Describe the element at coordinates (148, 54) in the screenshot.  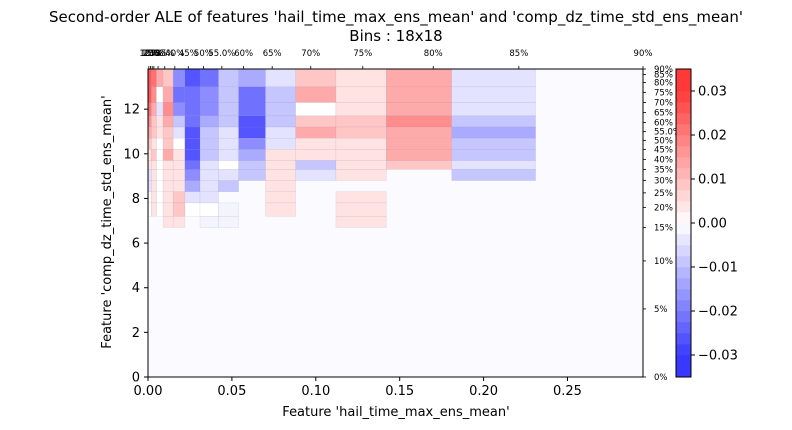
I see `top-percentile-label: 10%` at that location.